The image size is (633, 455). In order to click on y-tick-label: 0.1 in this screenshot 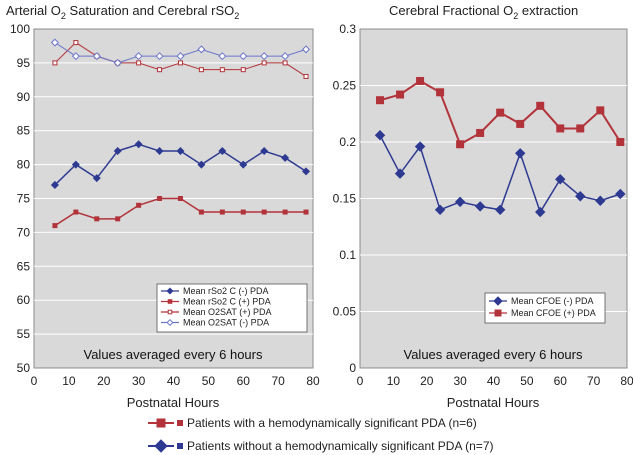, I will do `click(347, 255)`.